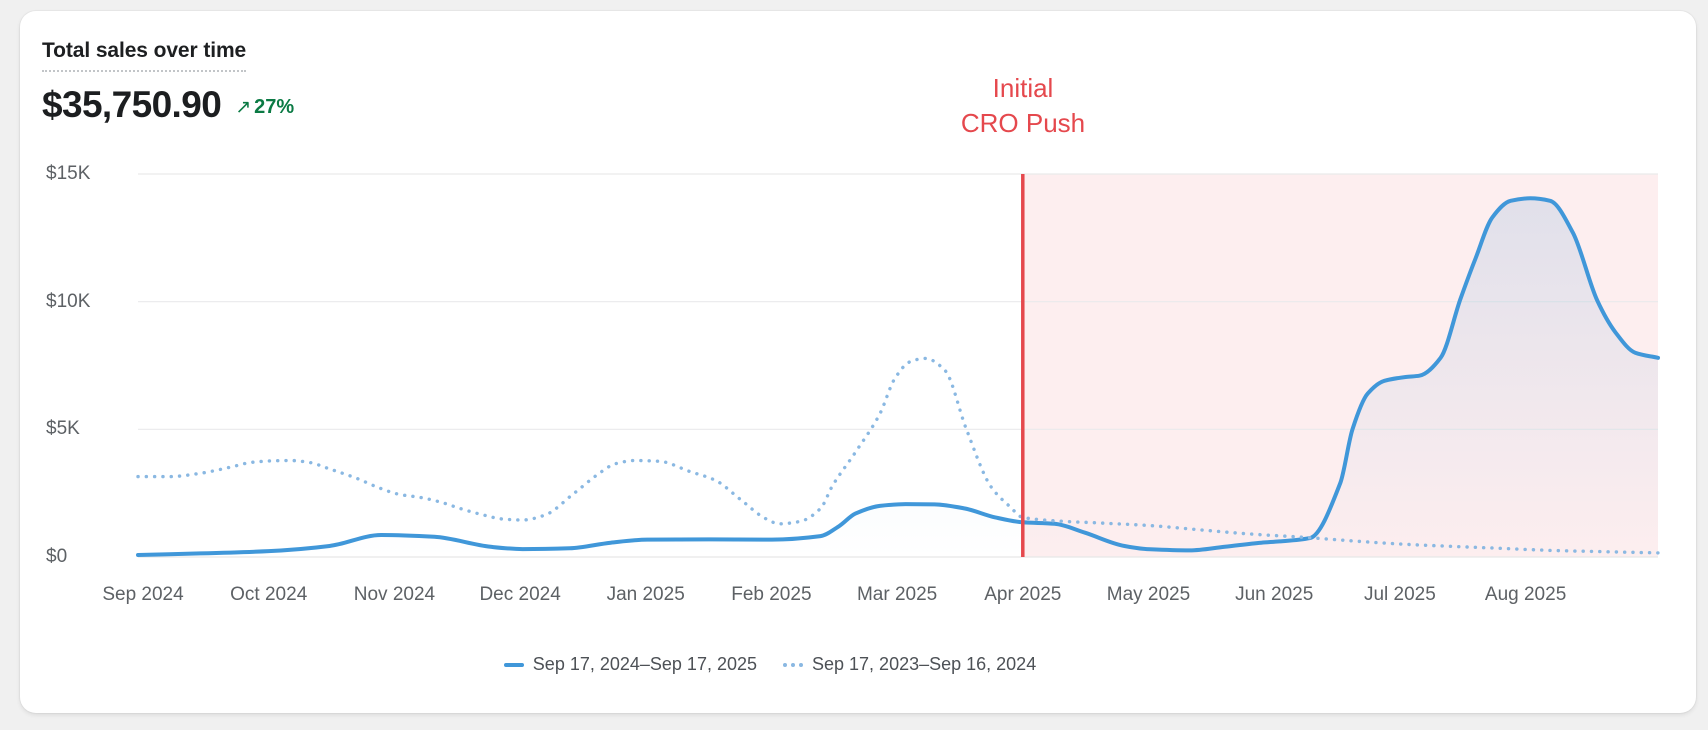  I want to click on legend-label-current-period: Sep 17, 2024–Sep 17, 2025, so click(644, 664).